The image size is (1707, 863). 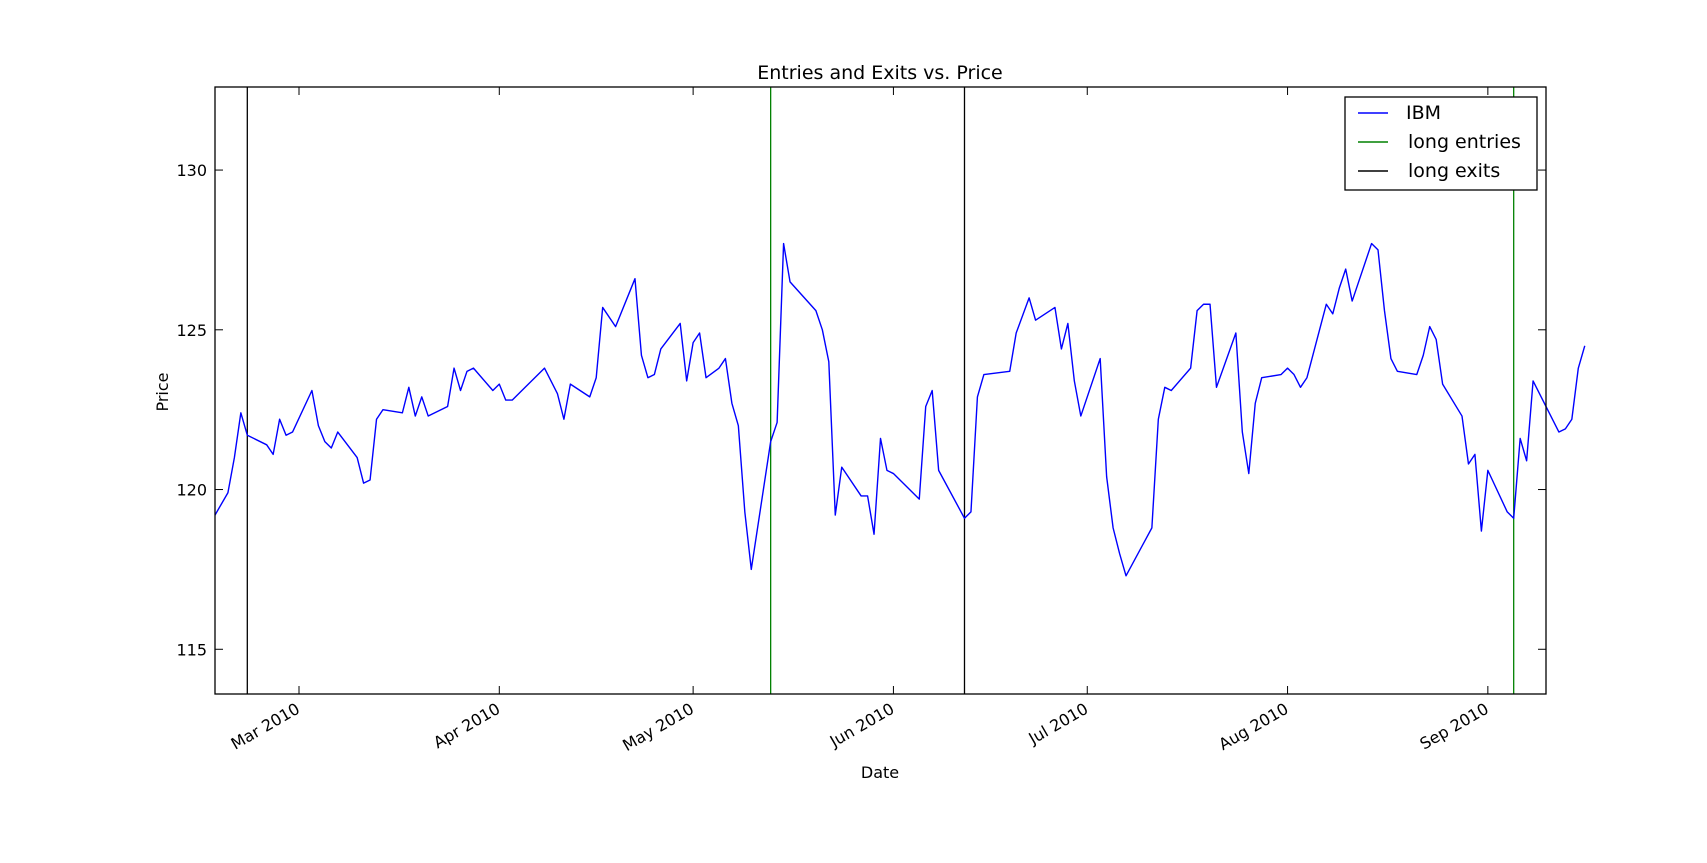 I want to click on x-tick-label-jun-2010: Jun 2010, so click(x=862, y=725).